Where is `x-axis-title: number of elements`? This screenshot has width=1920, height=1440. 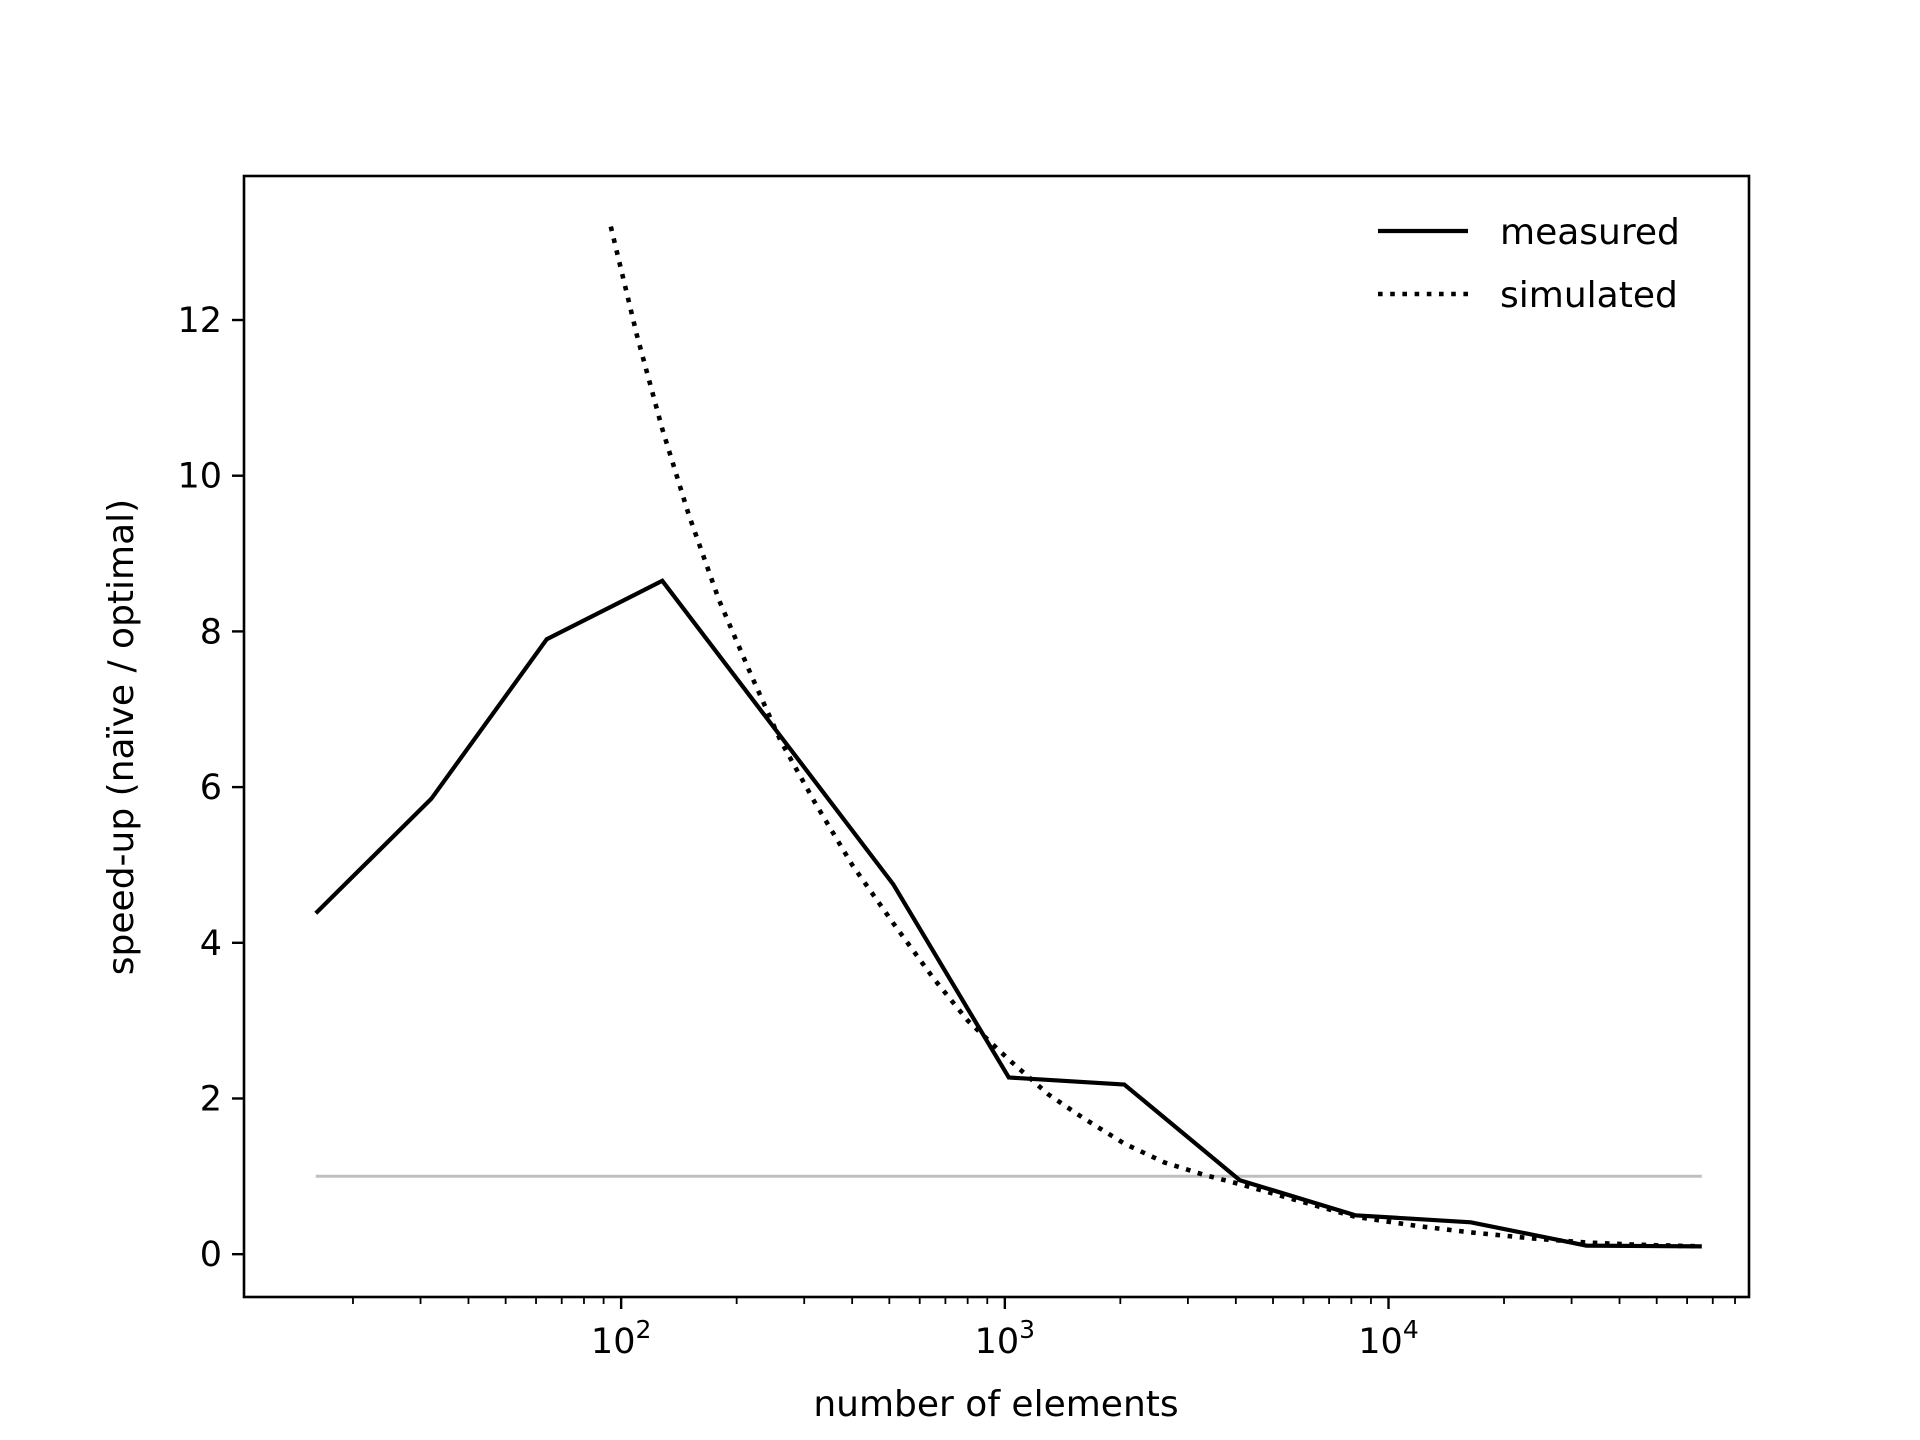
x-axis-title: number of elements is located at coordinates (995, 1404).